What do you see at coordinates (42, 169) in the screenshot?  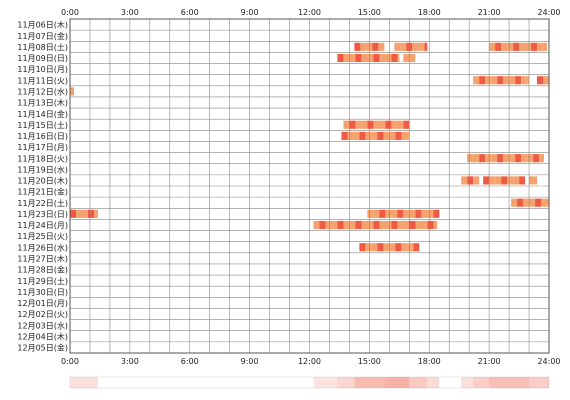 I see `row-label: 11月19日(水)` at bounding box center [42, 169].